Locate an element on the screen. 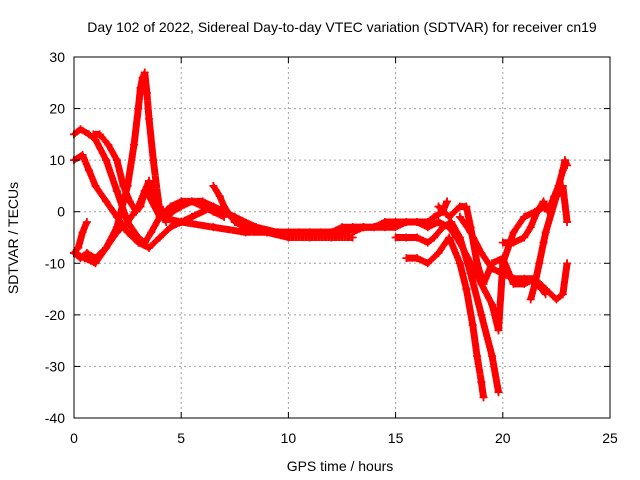  series-track-i is located at coordinates (445, 317).